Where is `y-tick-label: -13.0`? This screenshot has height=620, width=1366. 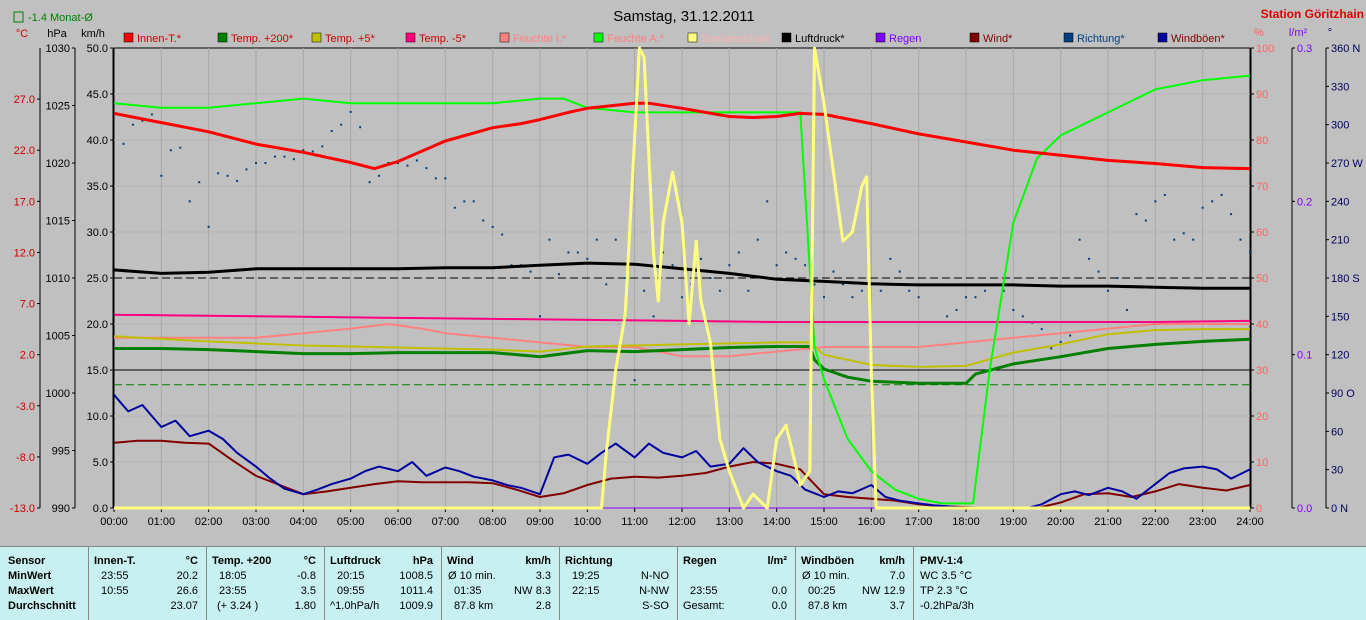
y-tick-label: -13.0 is located at coordinates (22, 509).